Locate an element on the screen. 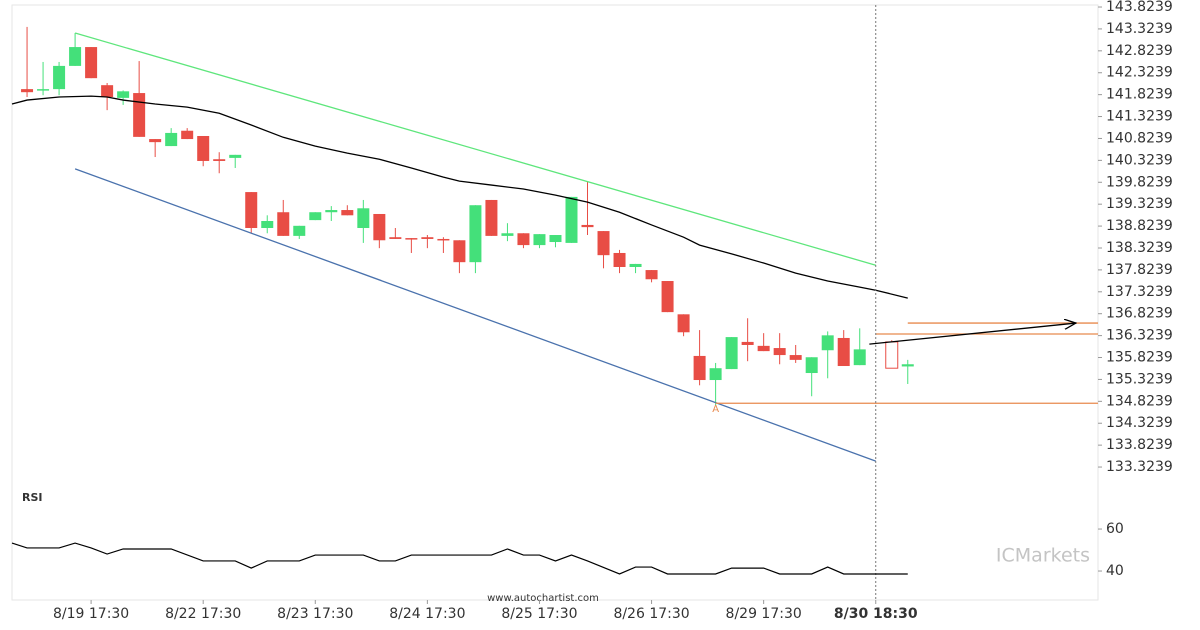  projection-arrow is located at coordinates (972, 334).